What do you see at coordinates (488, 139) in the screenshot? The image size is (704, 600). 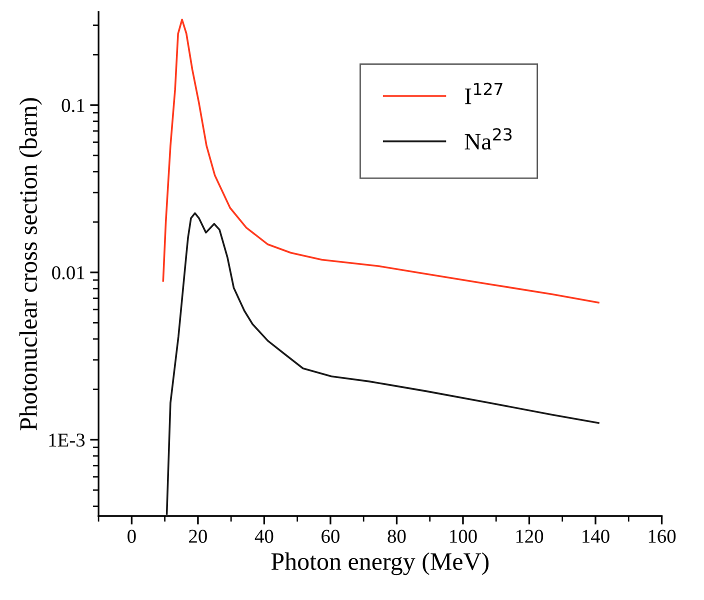 I see `legend-label: Na$^{23}$` at bounding box center [488, 139].